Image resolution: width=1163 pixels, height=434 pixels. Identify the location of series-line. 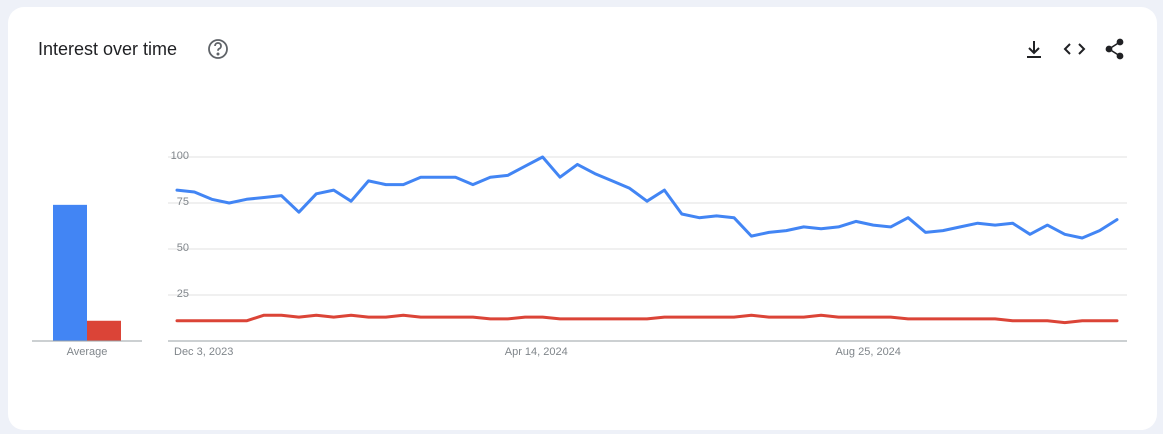
(647, 319).